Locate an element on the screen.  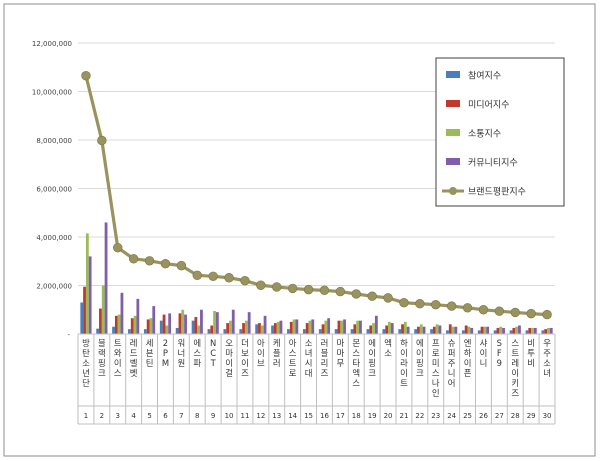
rank-label: 20 is located at coordinates (388, 416).